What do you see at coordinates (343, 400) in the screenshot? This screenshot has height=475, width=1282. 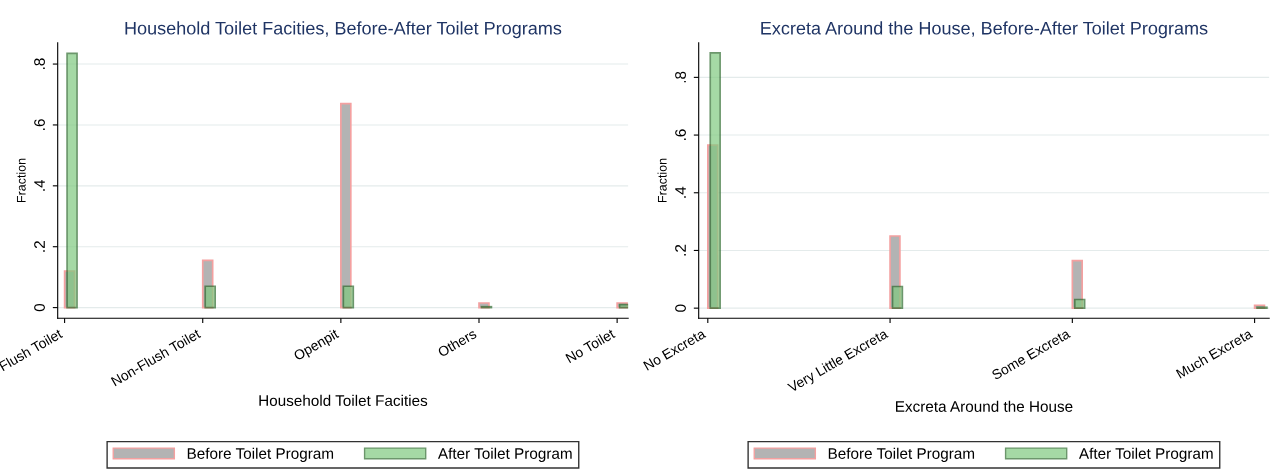 I see `x-axis-title: Household Toilet Facities` at bounding box center [343, 400].